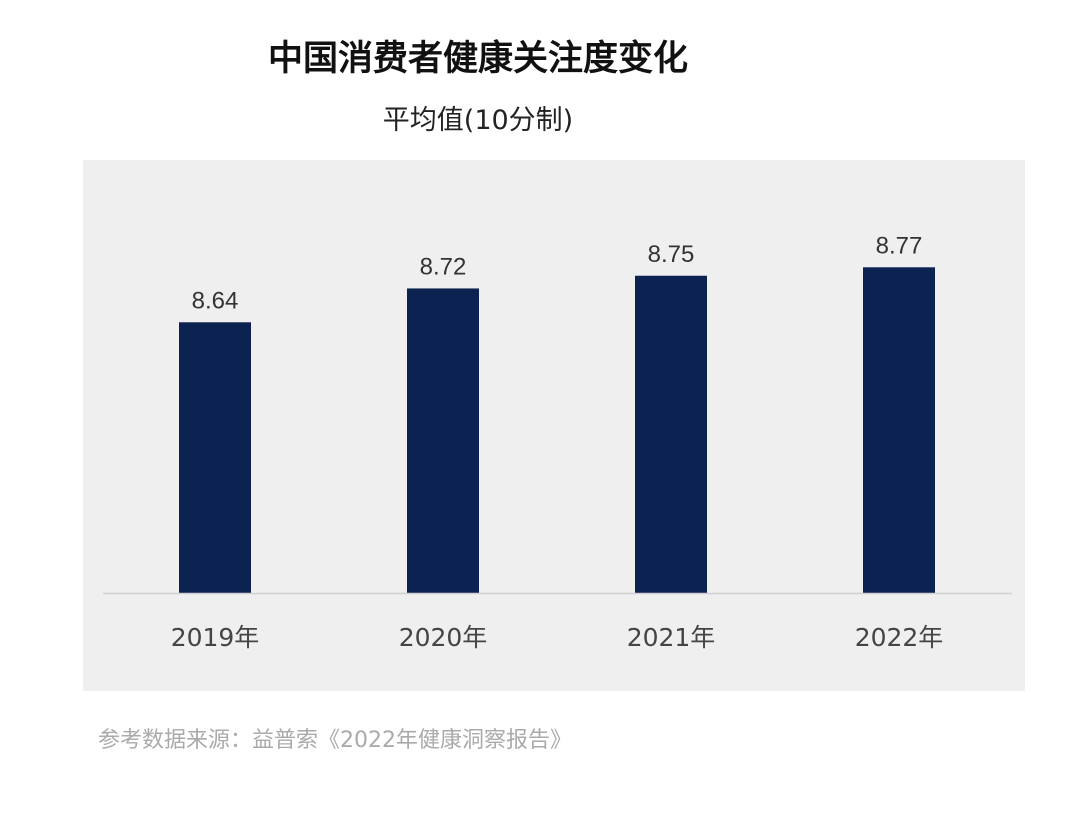 This screenshot has height=821, width=1080. What do you see at coordinates (215, 300) in the screenshot?
I see `data-label: 8.64` at bounding box center [215, 300].